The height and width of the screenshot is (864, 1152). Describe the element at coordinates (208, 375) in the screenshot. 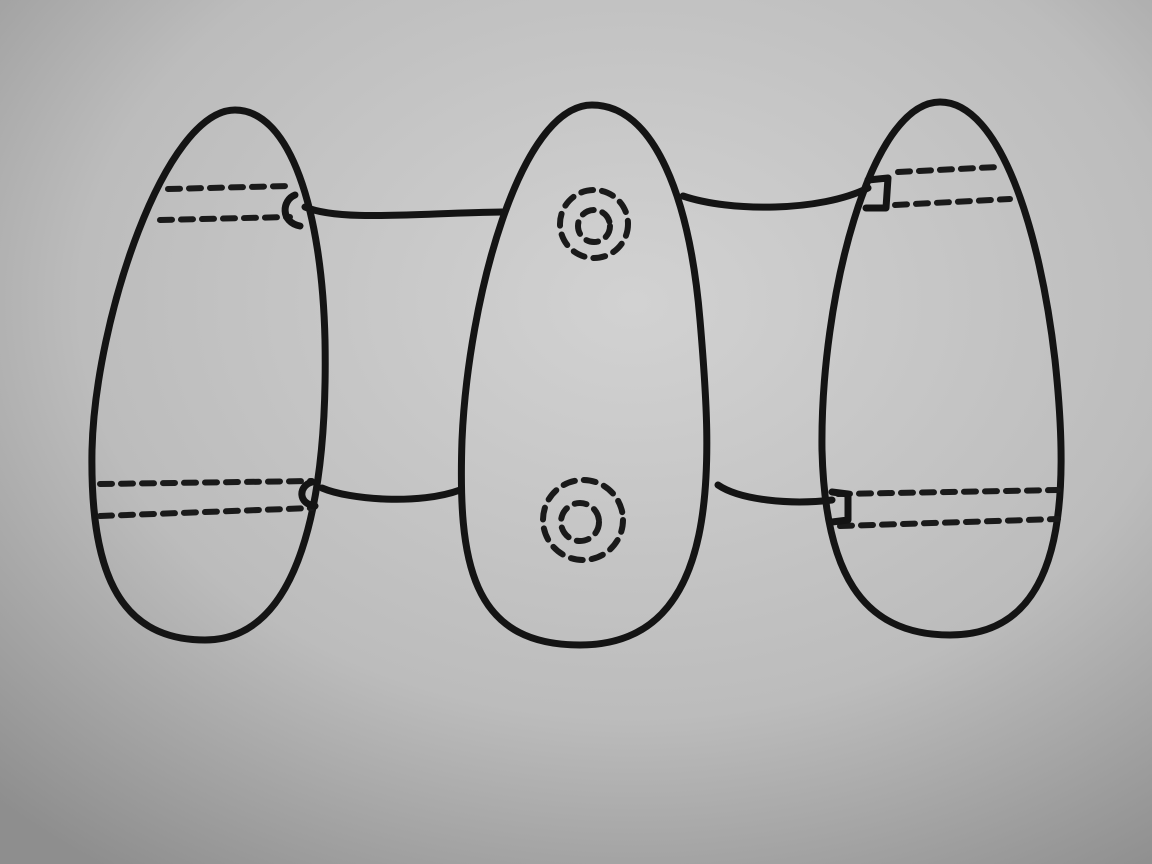

I see `left-shape` at that location.